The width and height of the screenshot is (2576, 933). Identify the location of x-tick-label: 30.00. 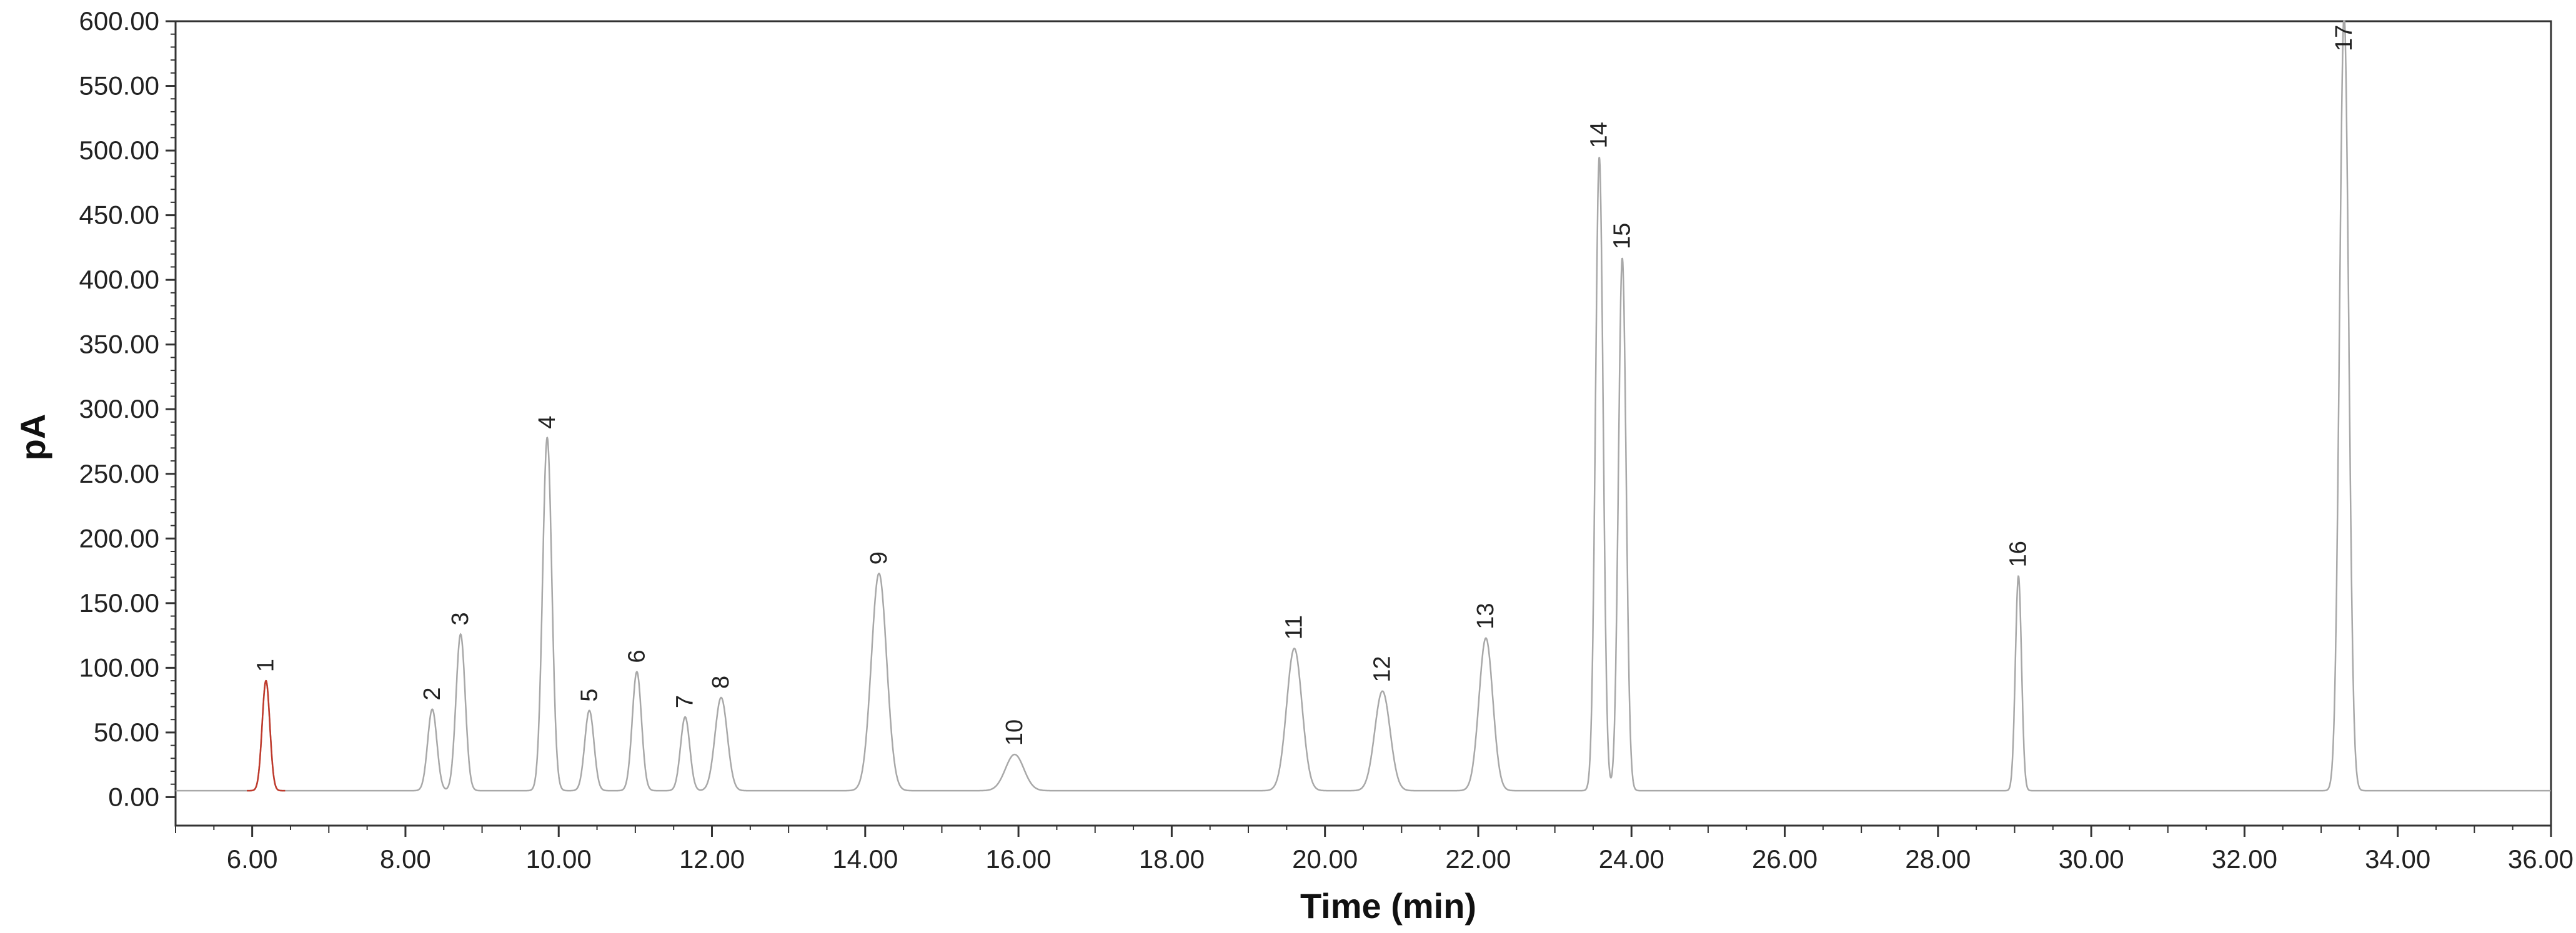
(2091, 859).